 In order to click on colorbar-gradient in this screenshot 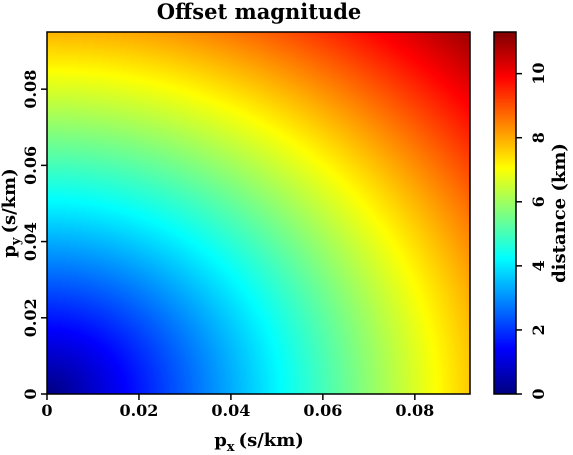, I will do `click(505, 213)`.